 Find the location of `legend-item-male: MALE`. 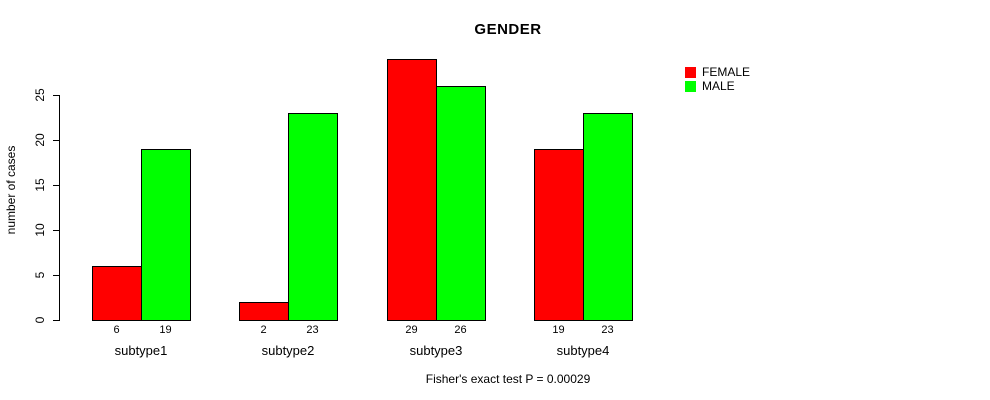

legend-item-male: MALE is located at coordinates (717, 86).